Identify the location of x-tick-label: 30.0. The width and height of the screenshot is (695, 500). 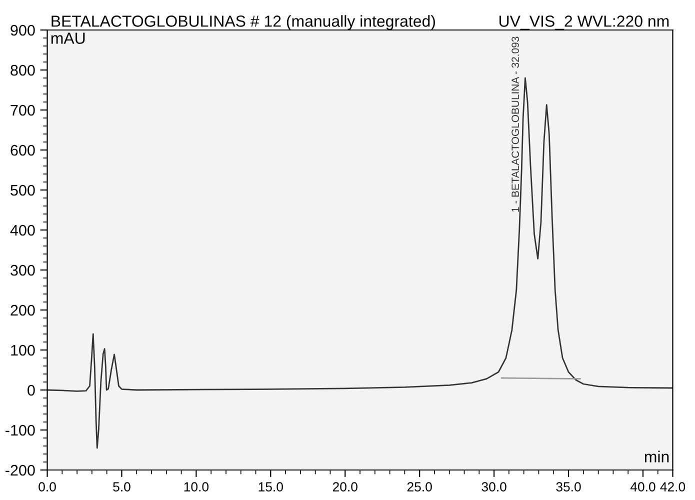
(494, 487).